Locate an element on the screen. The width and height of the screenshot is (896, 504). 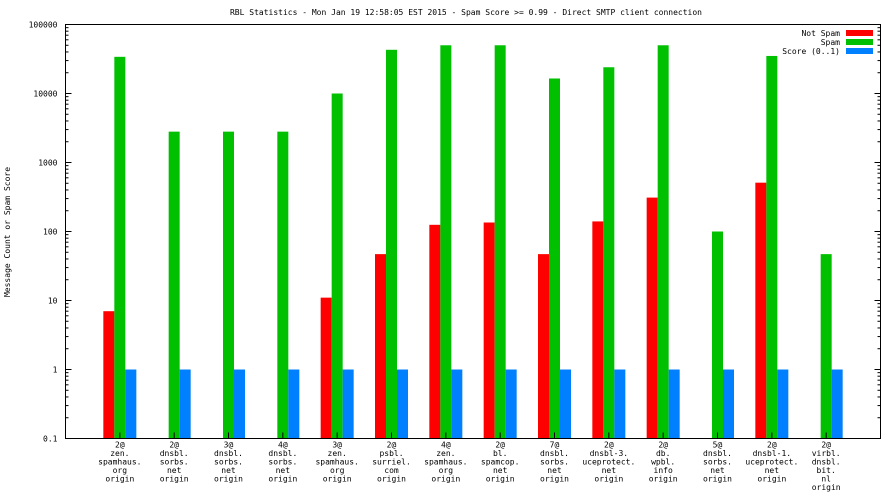
x-tick-label: 2@ dnsbl-3. uceprotect. net origin is located at coordinates (608, 462).